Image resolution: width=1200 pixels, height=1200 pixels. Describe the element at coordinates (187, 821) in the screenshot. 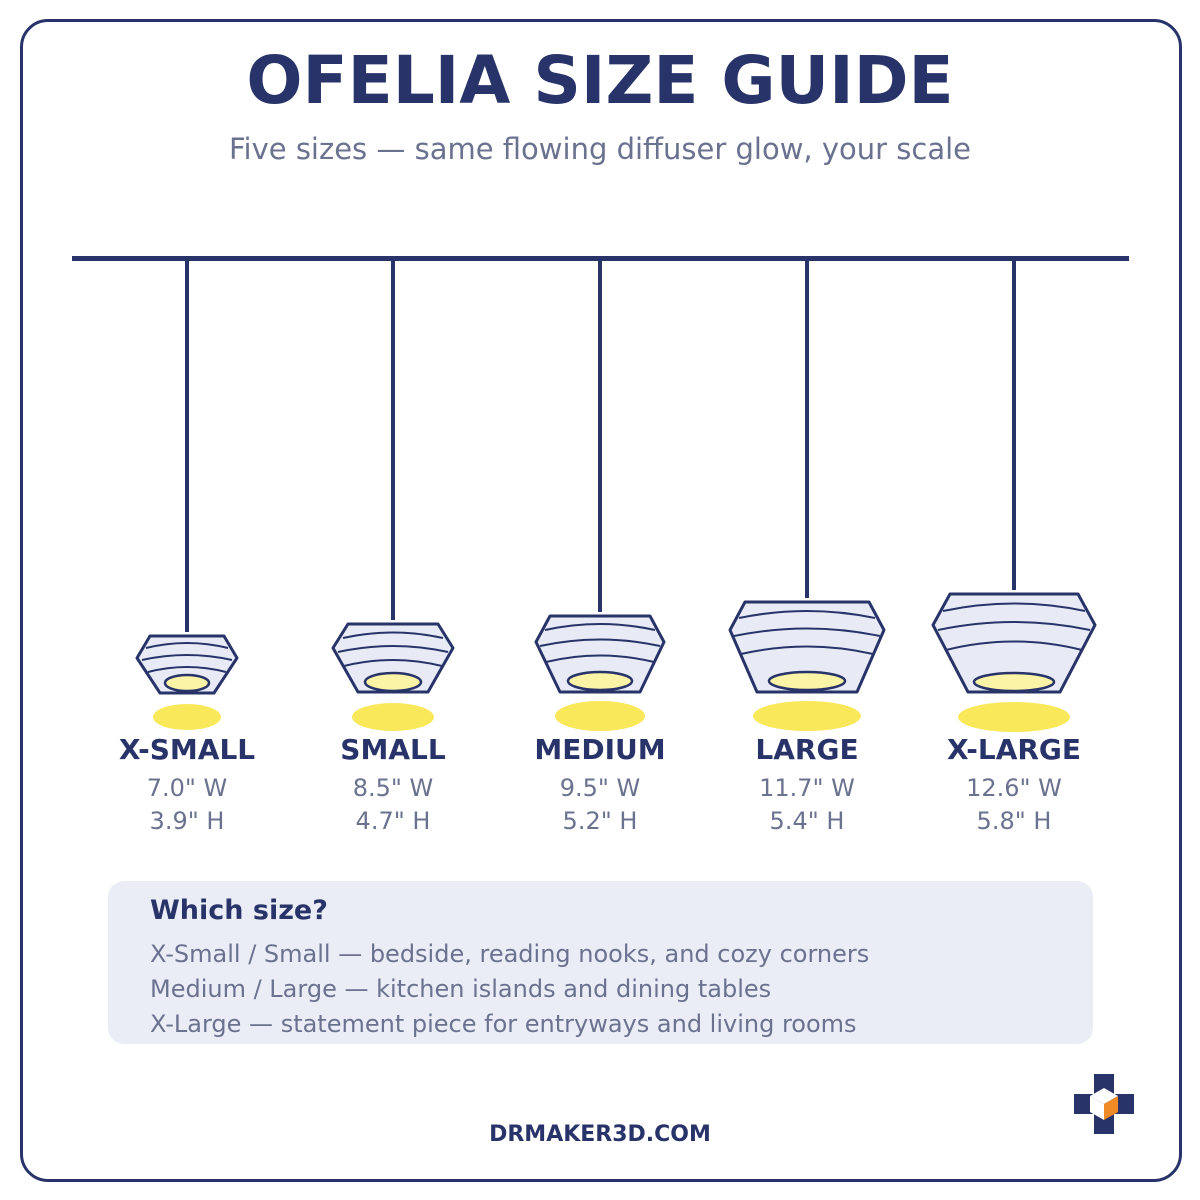

I see `size-height: 3.9" H` at that location.